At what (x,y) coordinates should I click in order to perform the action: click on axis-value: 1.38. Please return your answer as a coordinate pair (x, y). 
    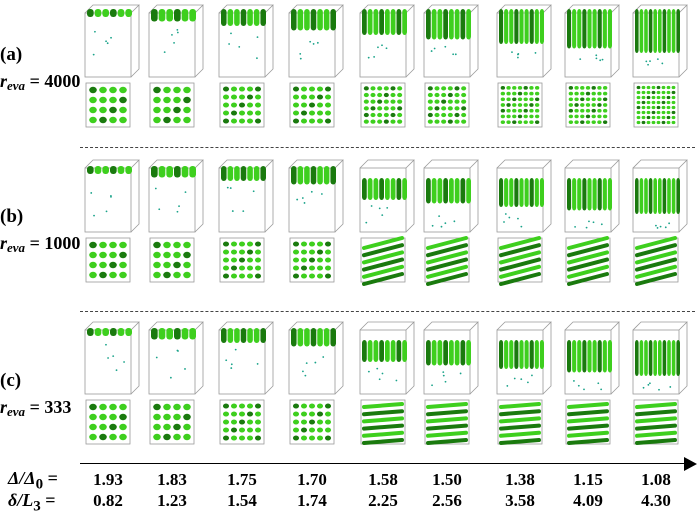
    Looking at the image, I should click on (520, 479).